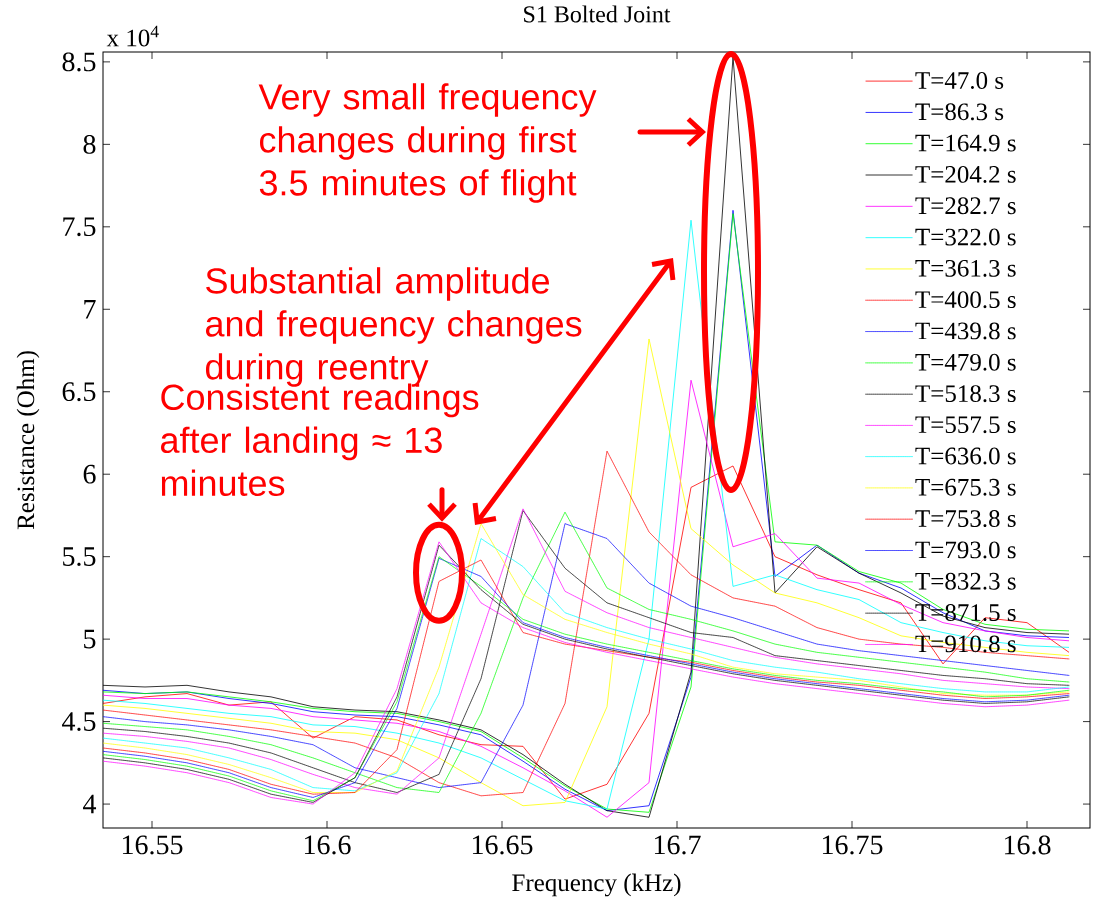 The height and width of the screenshot is (907, 1093). Describe the element at coordinates (852, 845) in the screenshot. I see `x-tick-label: 16.75` at that location.